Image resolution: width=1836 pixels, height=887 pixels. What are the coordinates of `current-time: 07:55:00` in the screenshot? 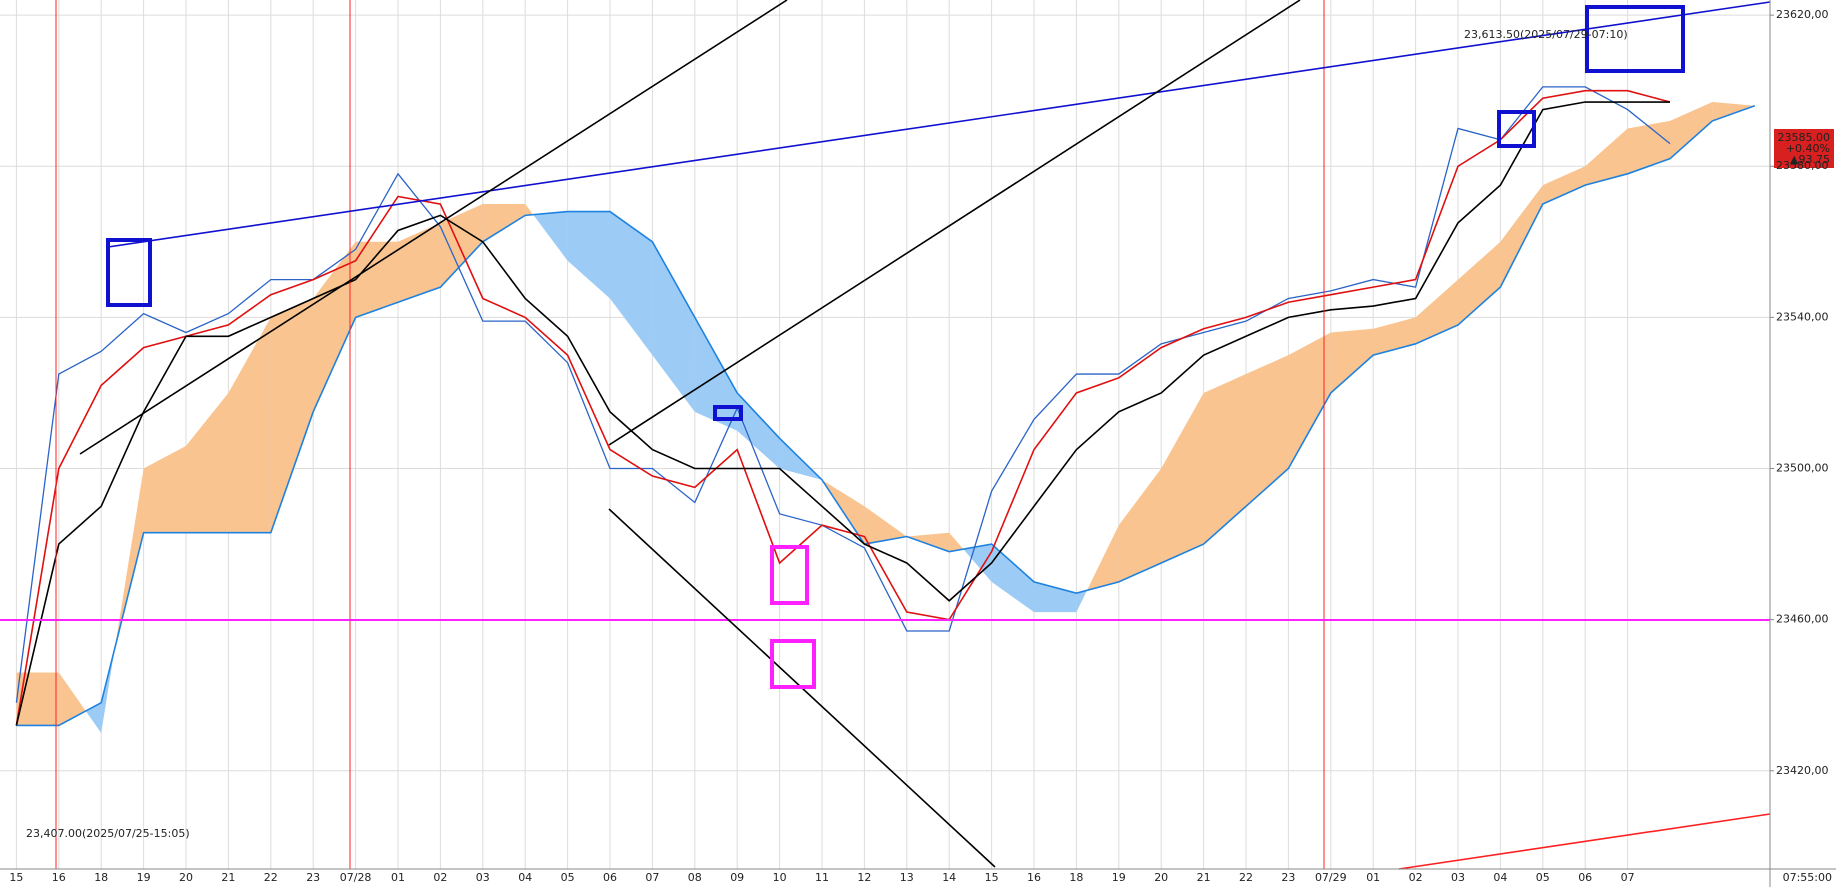 It's located at (1807, 877).